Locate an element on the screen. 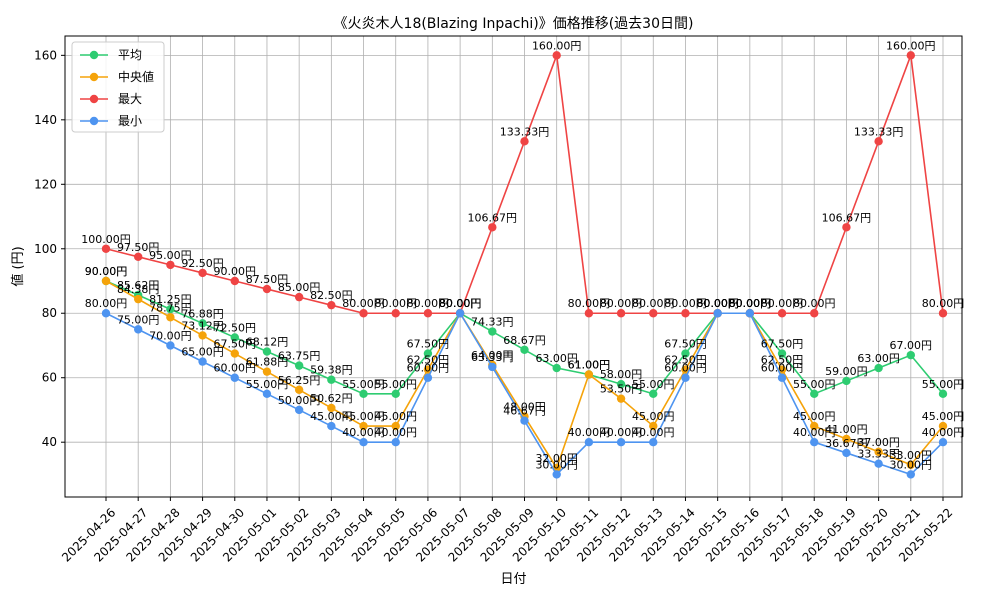 This screenshot has width=1000, height=600. data-label: 160.00円 is located at coordinates (557, 45).